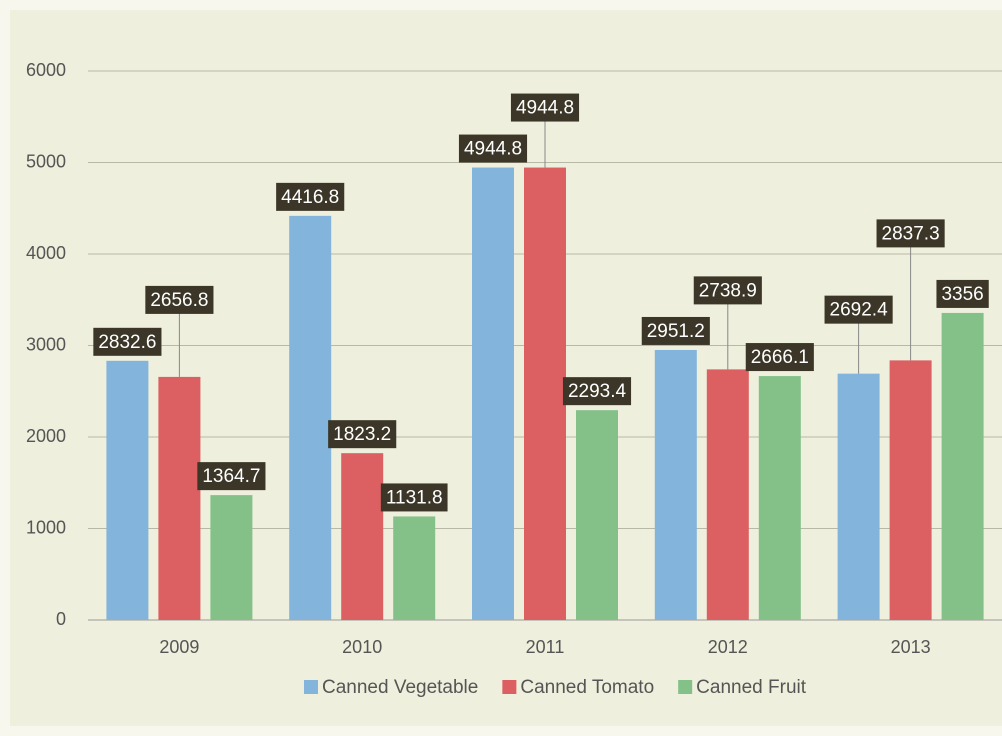 The height and width of the screenshot is (736, 1002). I want to click on y-tick-label: 2000, so click(46, 436).